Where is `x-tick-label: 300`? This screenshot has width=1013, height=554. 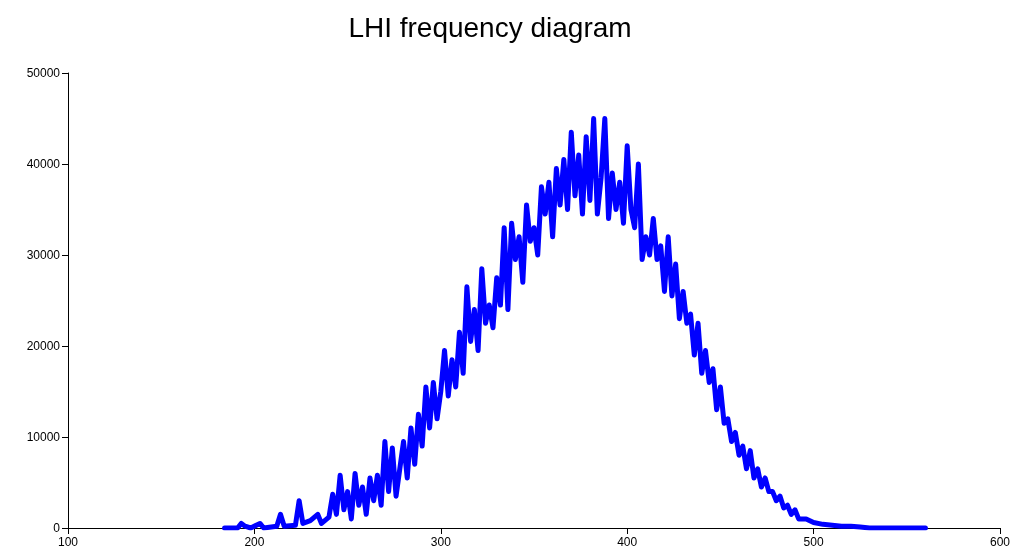 x-tick-label: 300 is located at coordinates (441, 542).